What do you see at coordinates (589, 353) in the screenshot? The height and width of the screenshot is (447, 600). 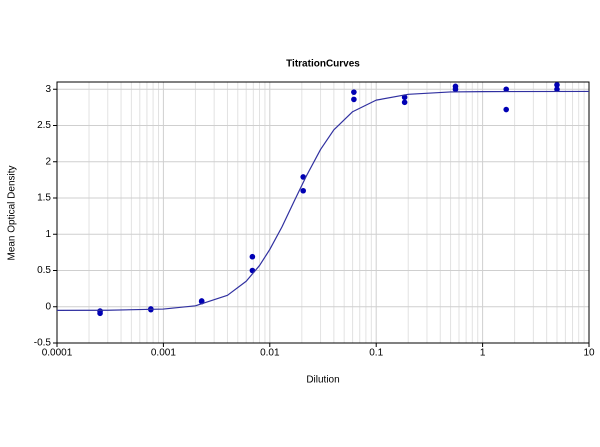 I see `x-tick-label: 10` at bounding box center [589, 353].